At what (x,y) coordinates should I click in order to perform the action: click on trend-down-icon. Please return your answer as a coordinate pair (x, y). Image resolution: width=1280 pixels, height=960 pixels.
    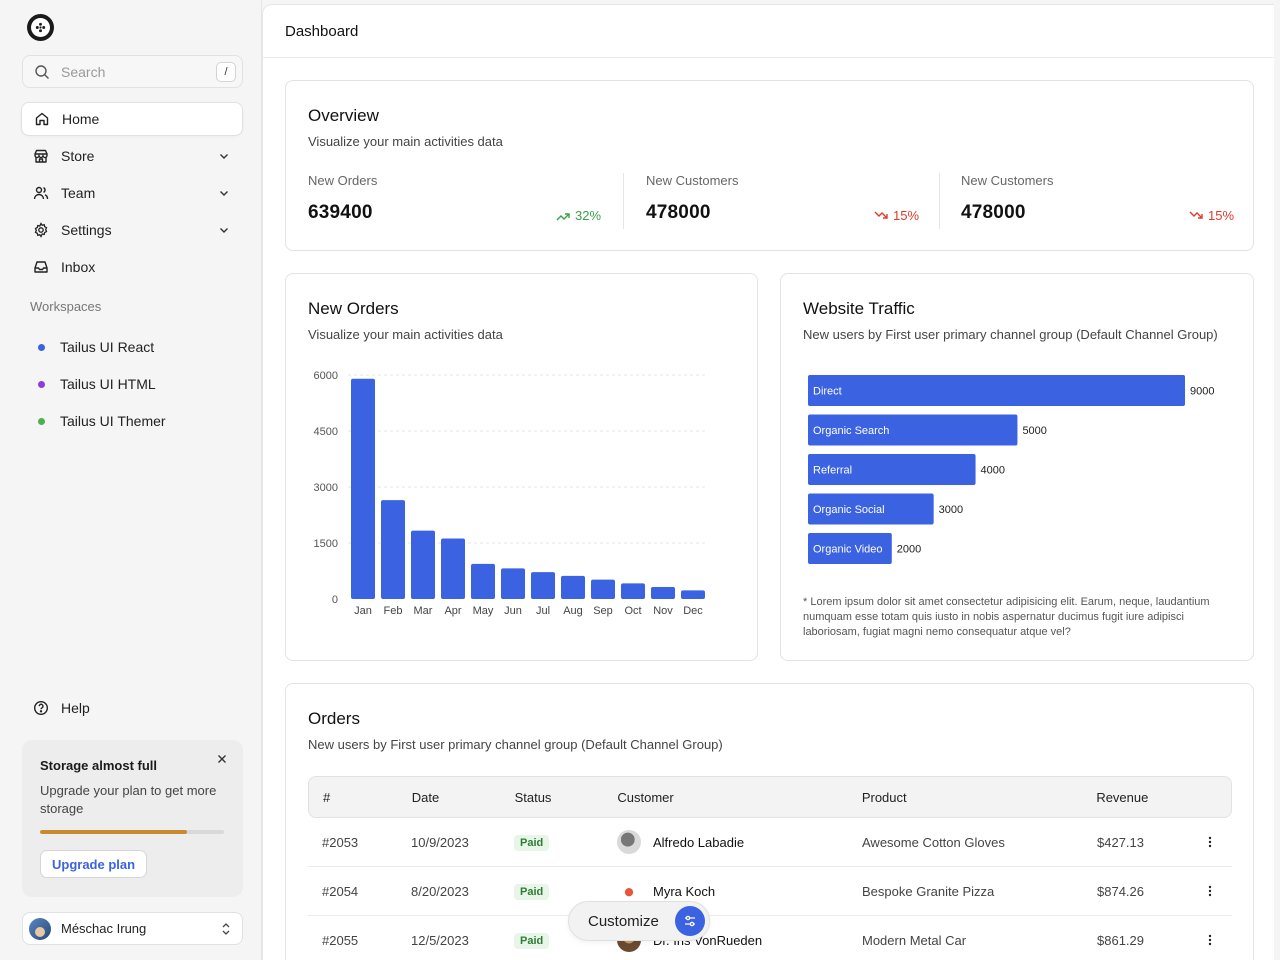
    Looking at the image, I should click on (1198, 216).